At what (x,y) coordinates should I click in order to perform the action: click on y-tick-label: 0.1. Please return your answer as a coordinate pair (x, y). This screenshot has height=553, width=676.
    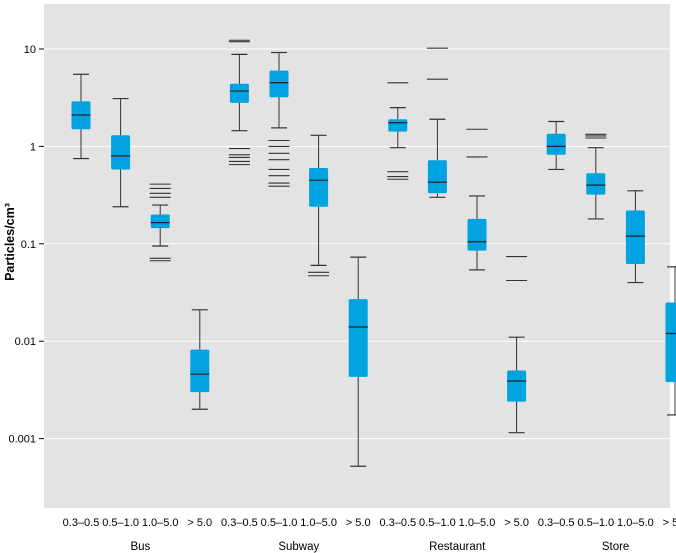
    Looking at the image, I should click on (28, 245).